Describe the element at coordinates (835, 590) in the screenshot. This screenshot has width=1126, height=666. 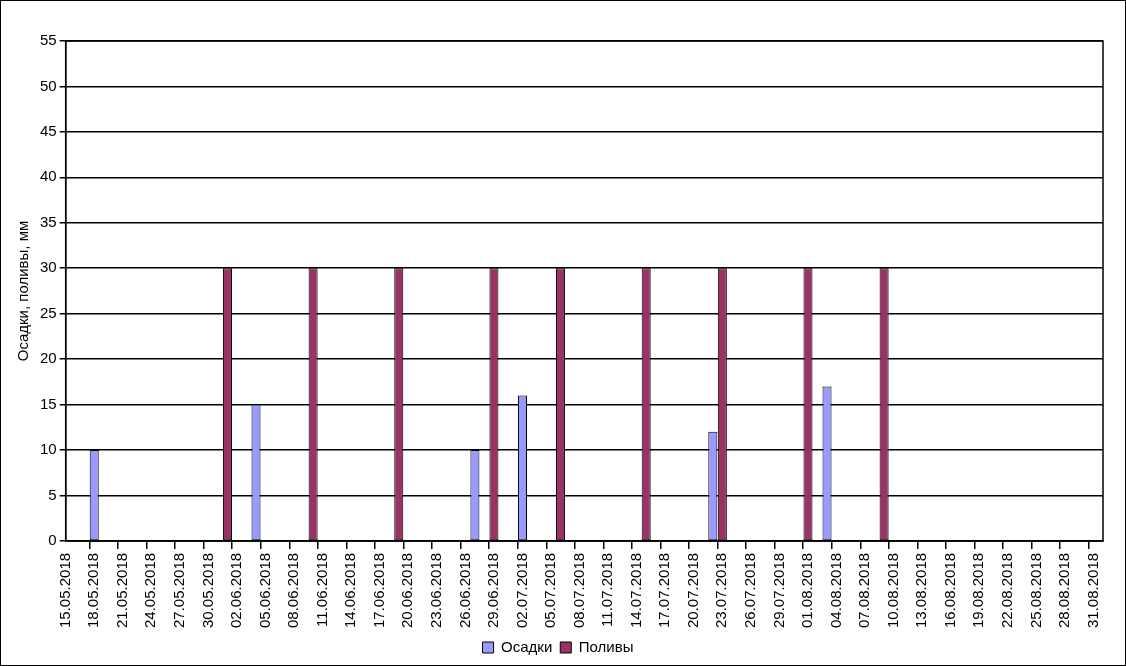
I see `x-tick-label: 04.08.2018` at that location.